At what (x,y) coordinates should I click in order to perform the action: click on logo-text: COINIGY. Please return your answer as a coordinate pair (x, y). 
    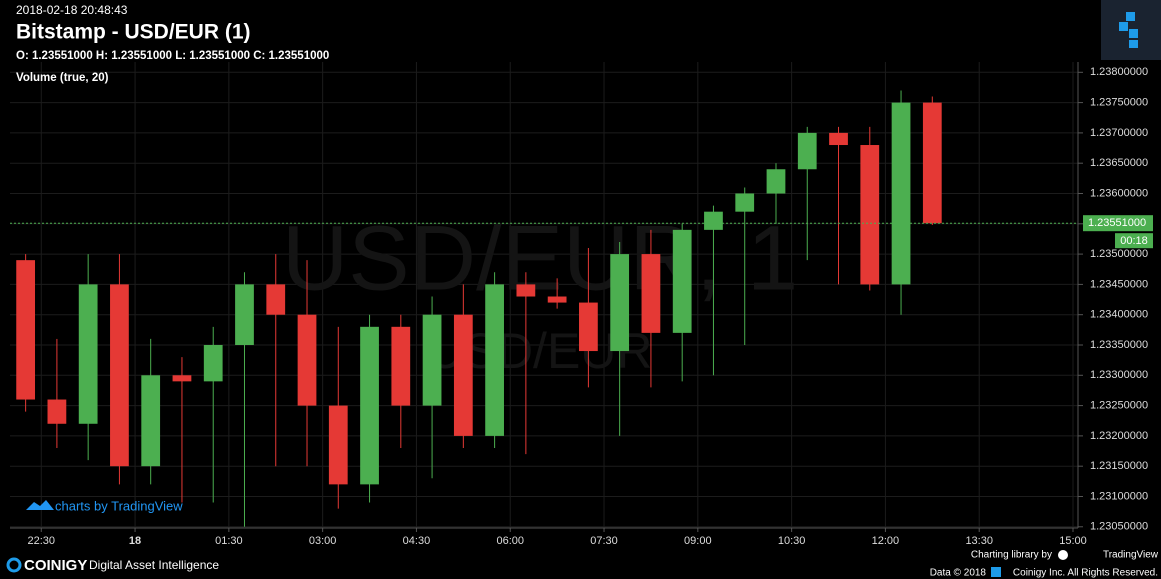
    Looking at the image, I should click on (55, 565).